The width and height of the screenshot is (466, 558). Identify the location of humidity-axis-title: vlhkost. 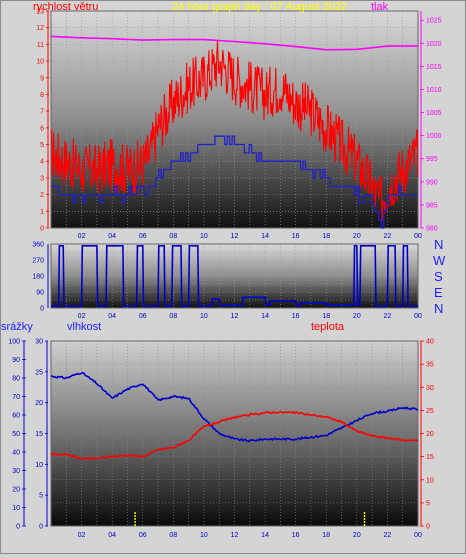
(84, 327).